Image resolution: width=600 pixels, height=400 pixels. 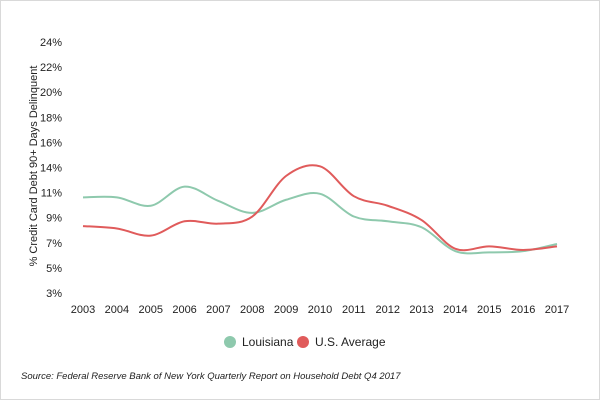 What do you see at coordinates (51, 118) in the screenshot?
I see `y-tick-label: 18%` at bounding box center [51, 118].